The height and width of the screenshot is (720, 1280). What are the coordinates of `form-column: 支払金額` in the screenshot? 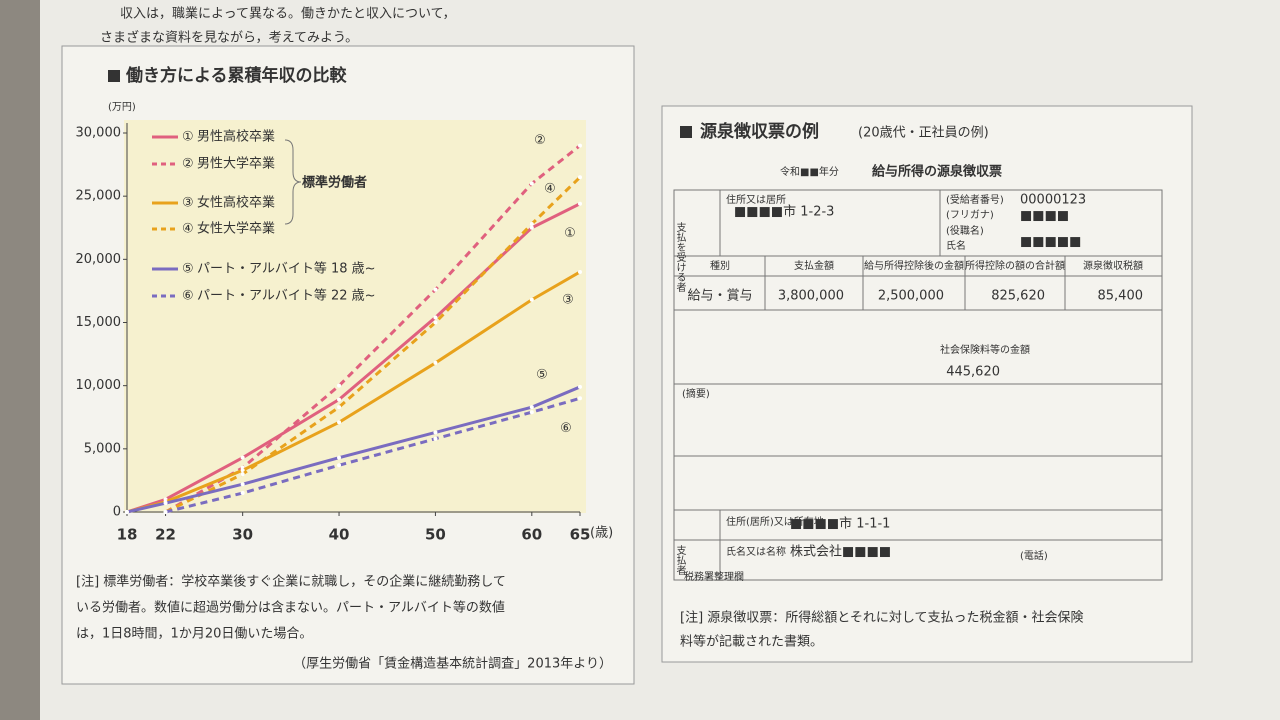 It's located at (814, 265).